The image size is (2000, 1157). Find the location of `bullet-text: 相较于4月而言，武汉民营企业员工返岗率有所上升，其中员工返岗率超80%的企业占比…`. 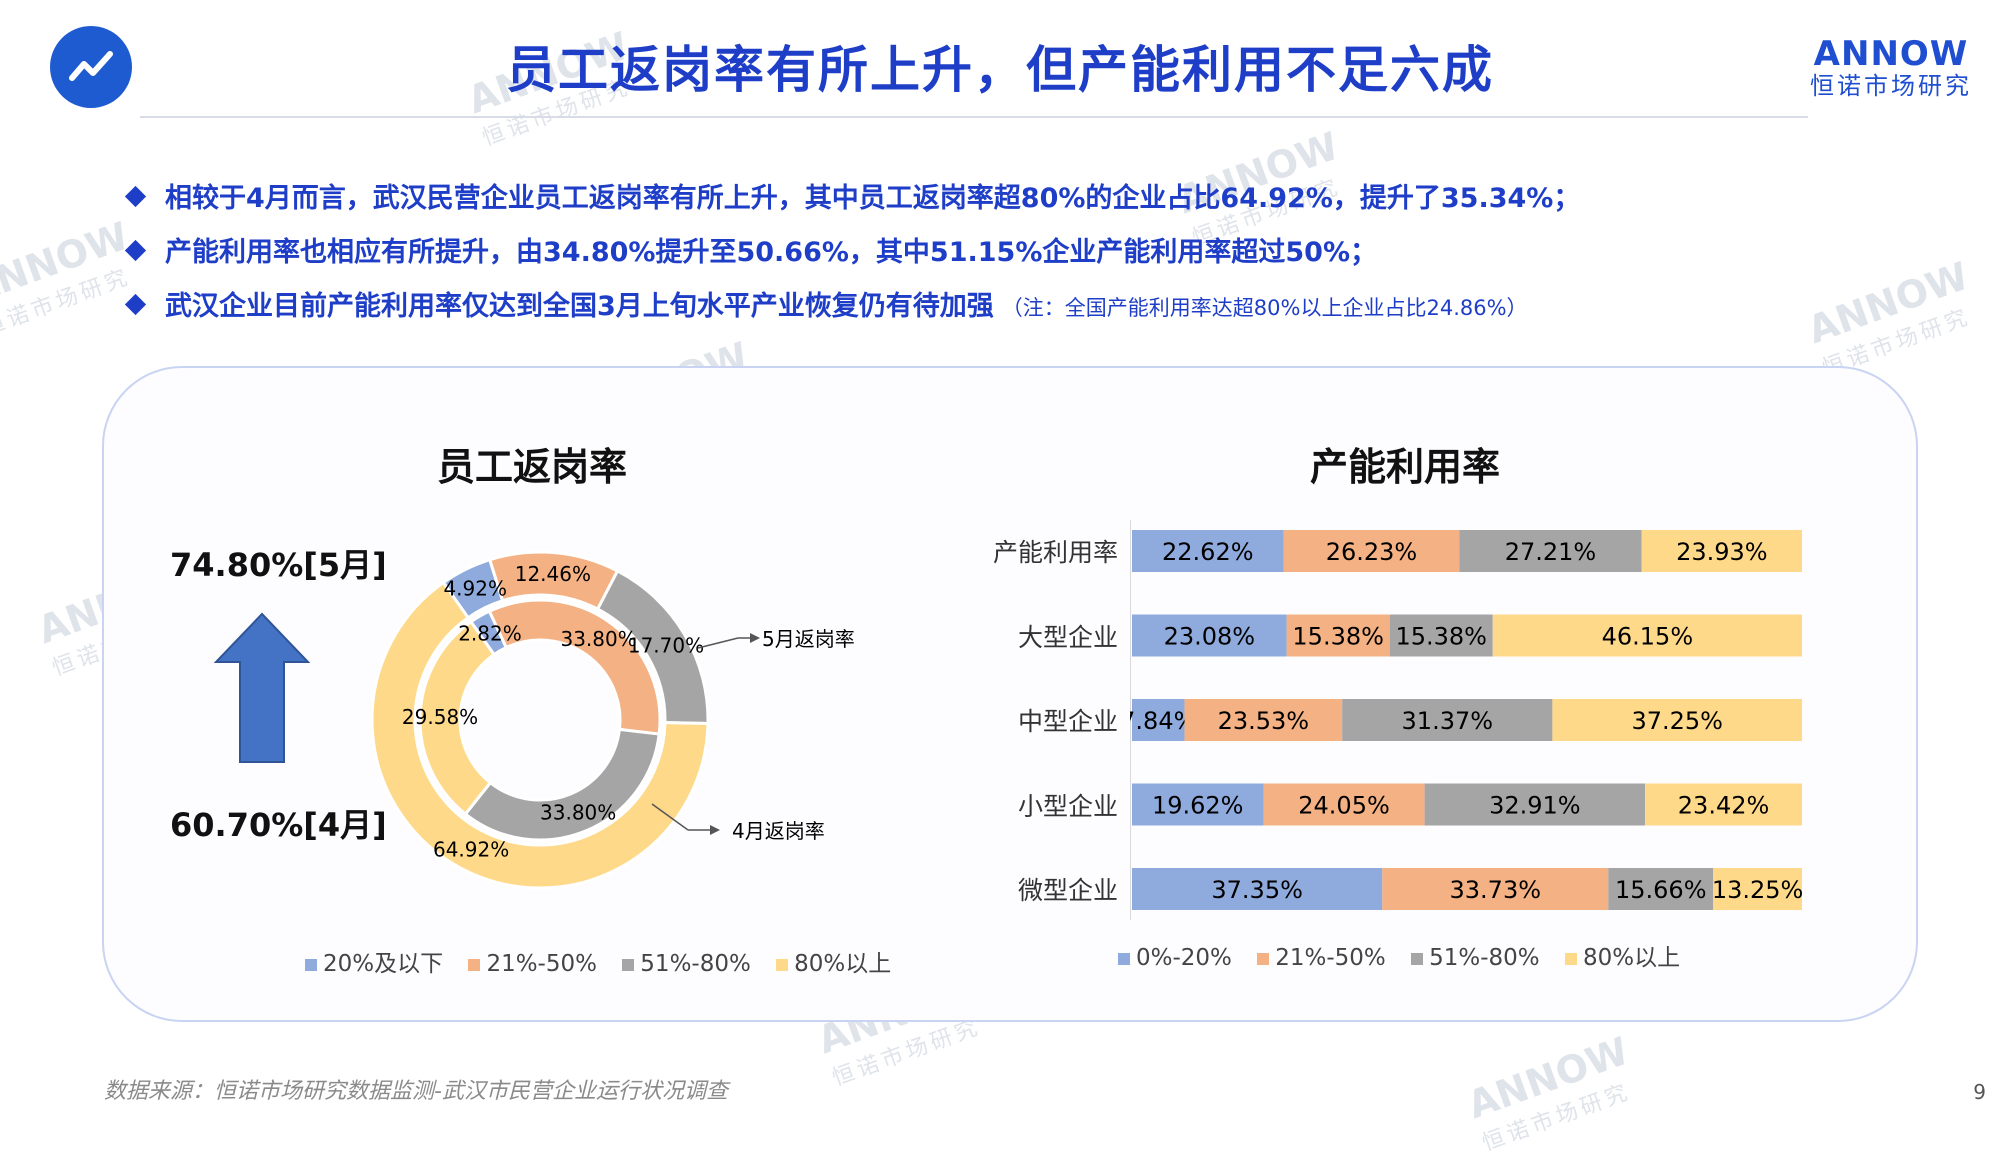

bullet-text: 相较于4月而言，武汉民营企业员工返岗率有所上升，其中员工返岗率超80%的企业占比… is located at coordinates (873, 198).